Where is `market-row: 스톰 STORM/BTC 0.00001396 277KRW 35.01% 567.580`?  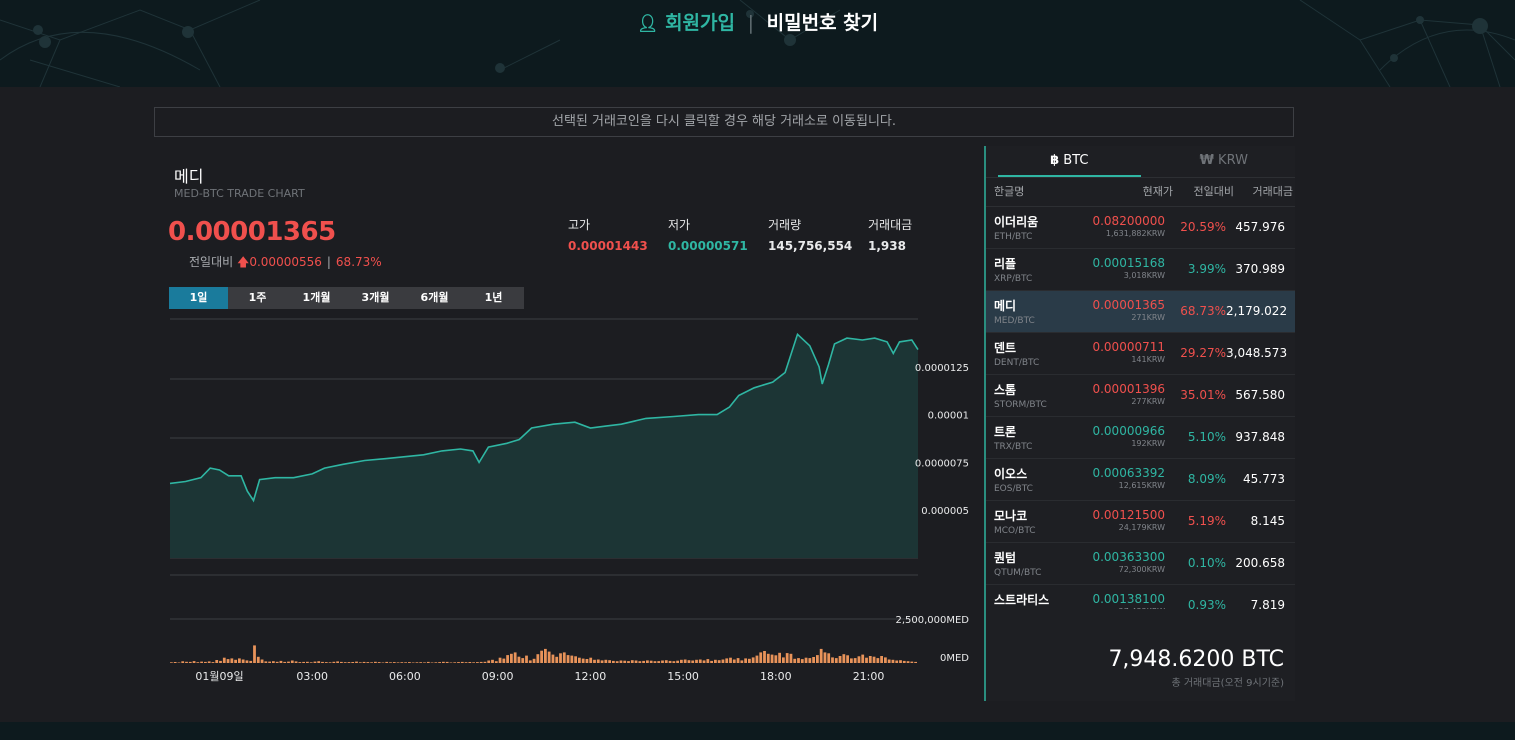
market-row: 스톰 STORM/BTC 0.00001396 277KRW 35.01% 567.580 is located at coordinates (1140, 396).